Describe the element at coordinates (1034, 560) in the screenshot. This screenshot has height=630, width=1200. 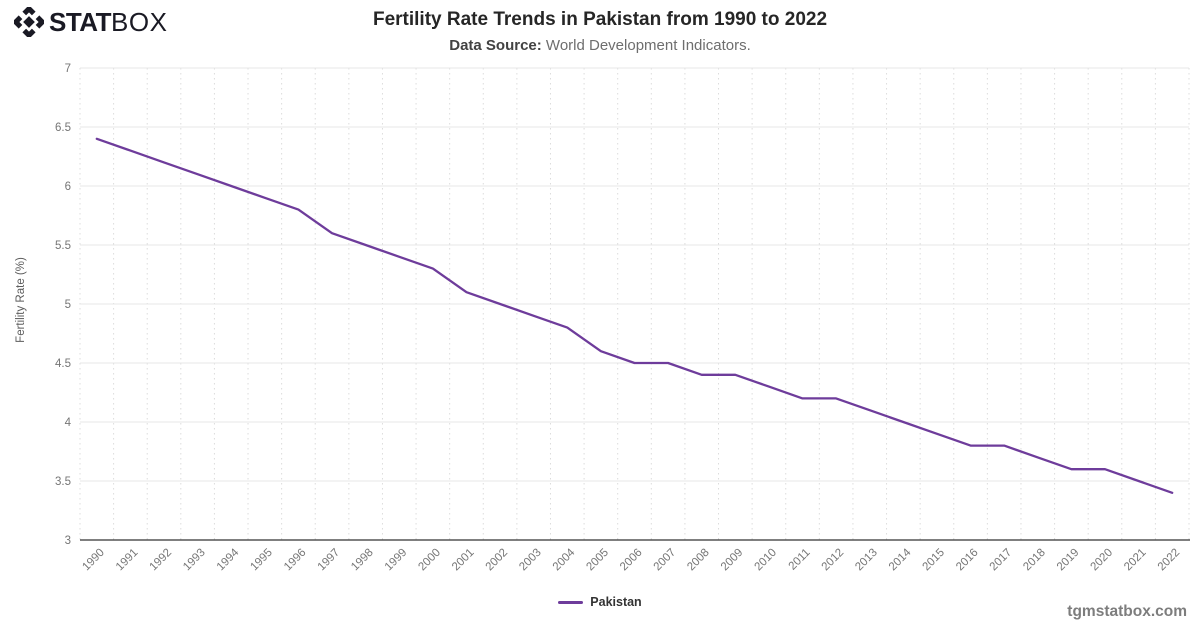
I see `svg-text: 2018` at that location.